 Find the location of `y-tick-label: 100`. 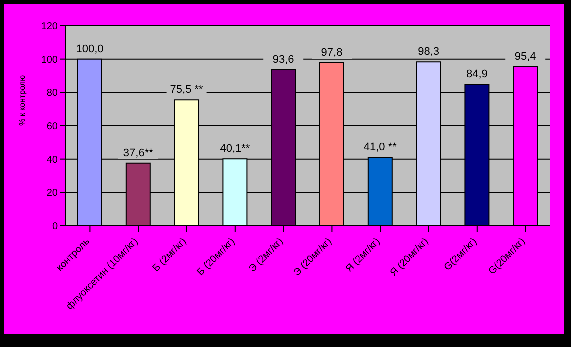

y-tick-label: 100 is located at coordinates (49, 60).